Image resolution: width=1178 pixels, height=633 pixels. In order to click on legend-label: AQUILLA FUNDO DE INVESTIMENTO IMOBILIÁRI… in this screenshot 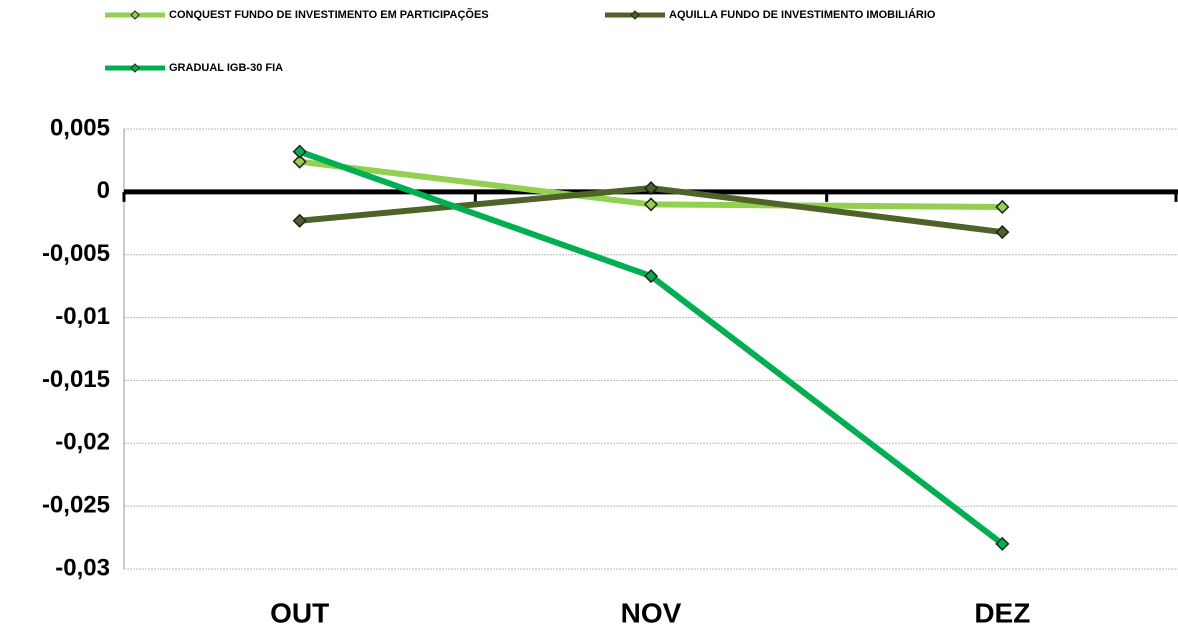, I will do `click(802, 14)`.